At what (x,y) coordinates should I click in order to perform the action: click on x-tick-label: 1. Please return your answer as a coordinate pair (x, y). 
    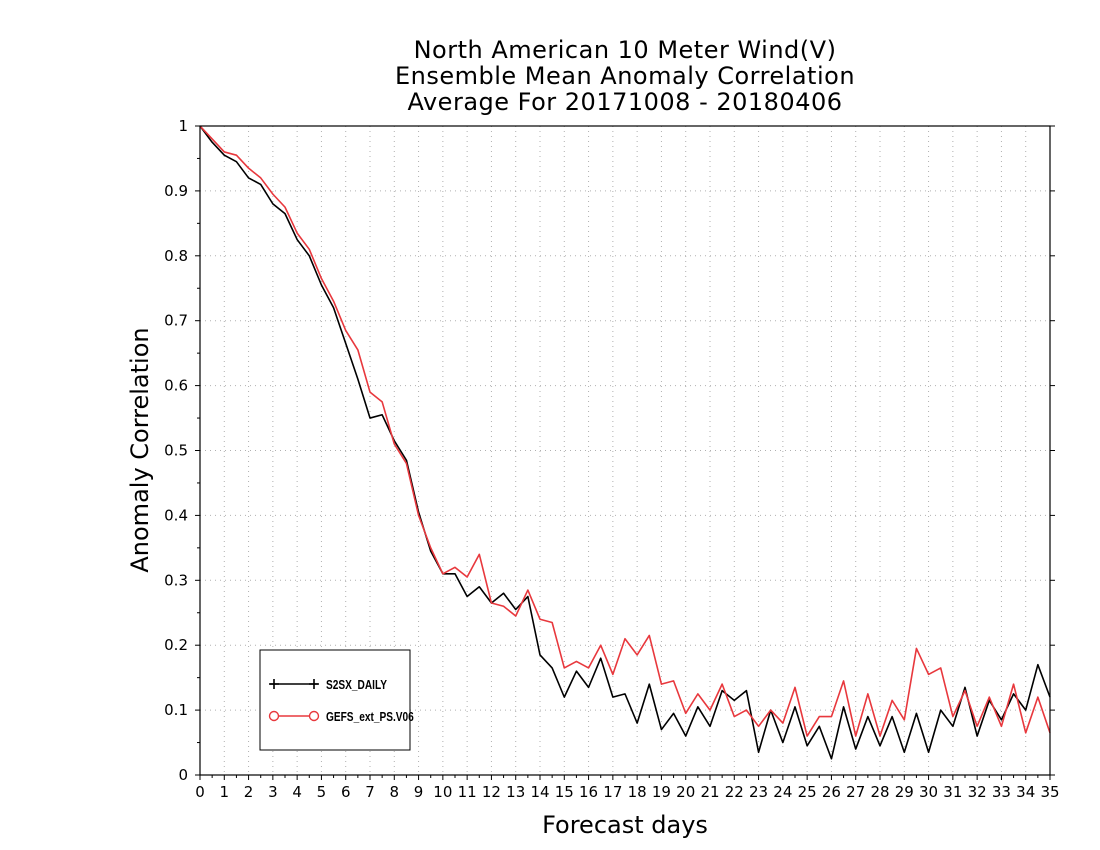
    Looking at the image, I should click on (225, 792).